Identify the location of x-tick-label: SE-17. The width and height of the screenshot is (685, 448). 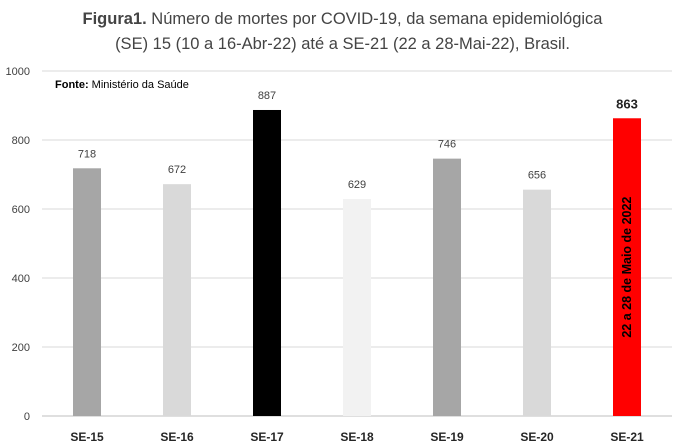
(267, 437).